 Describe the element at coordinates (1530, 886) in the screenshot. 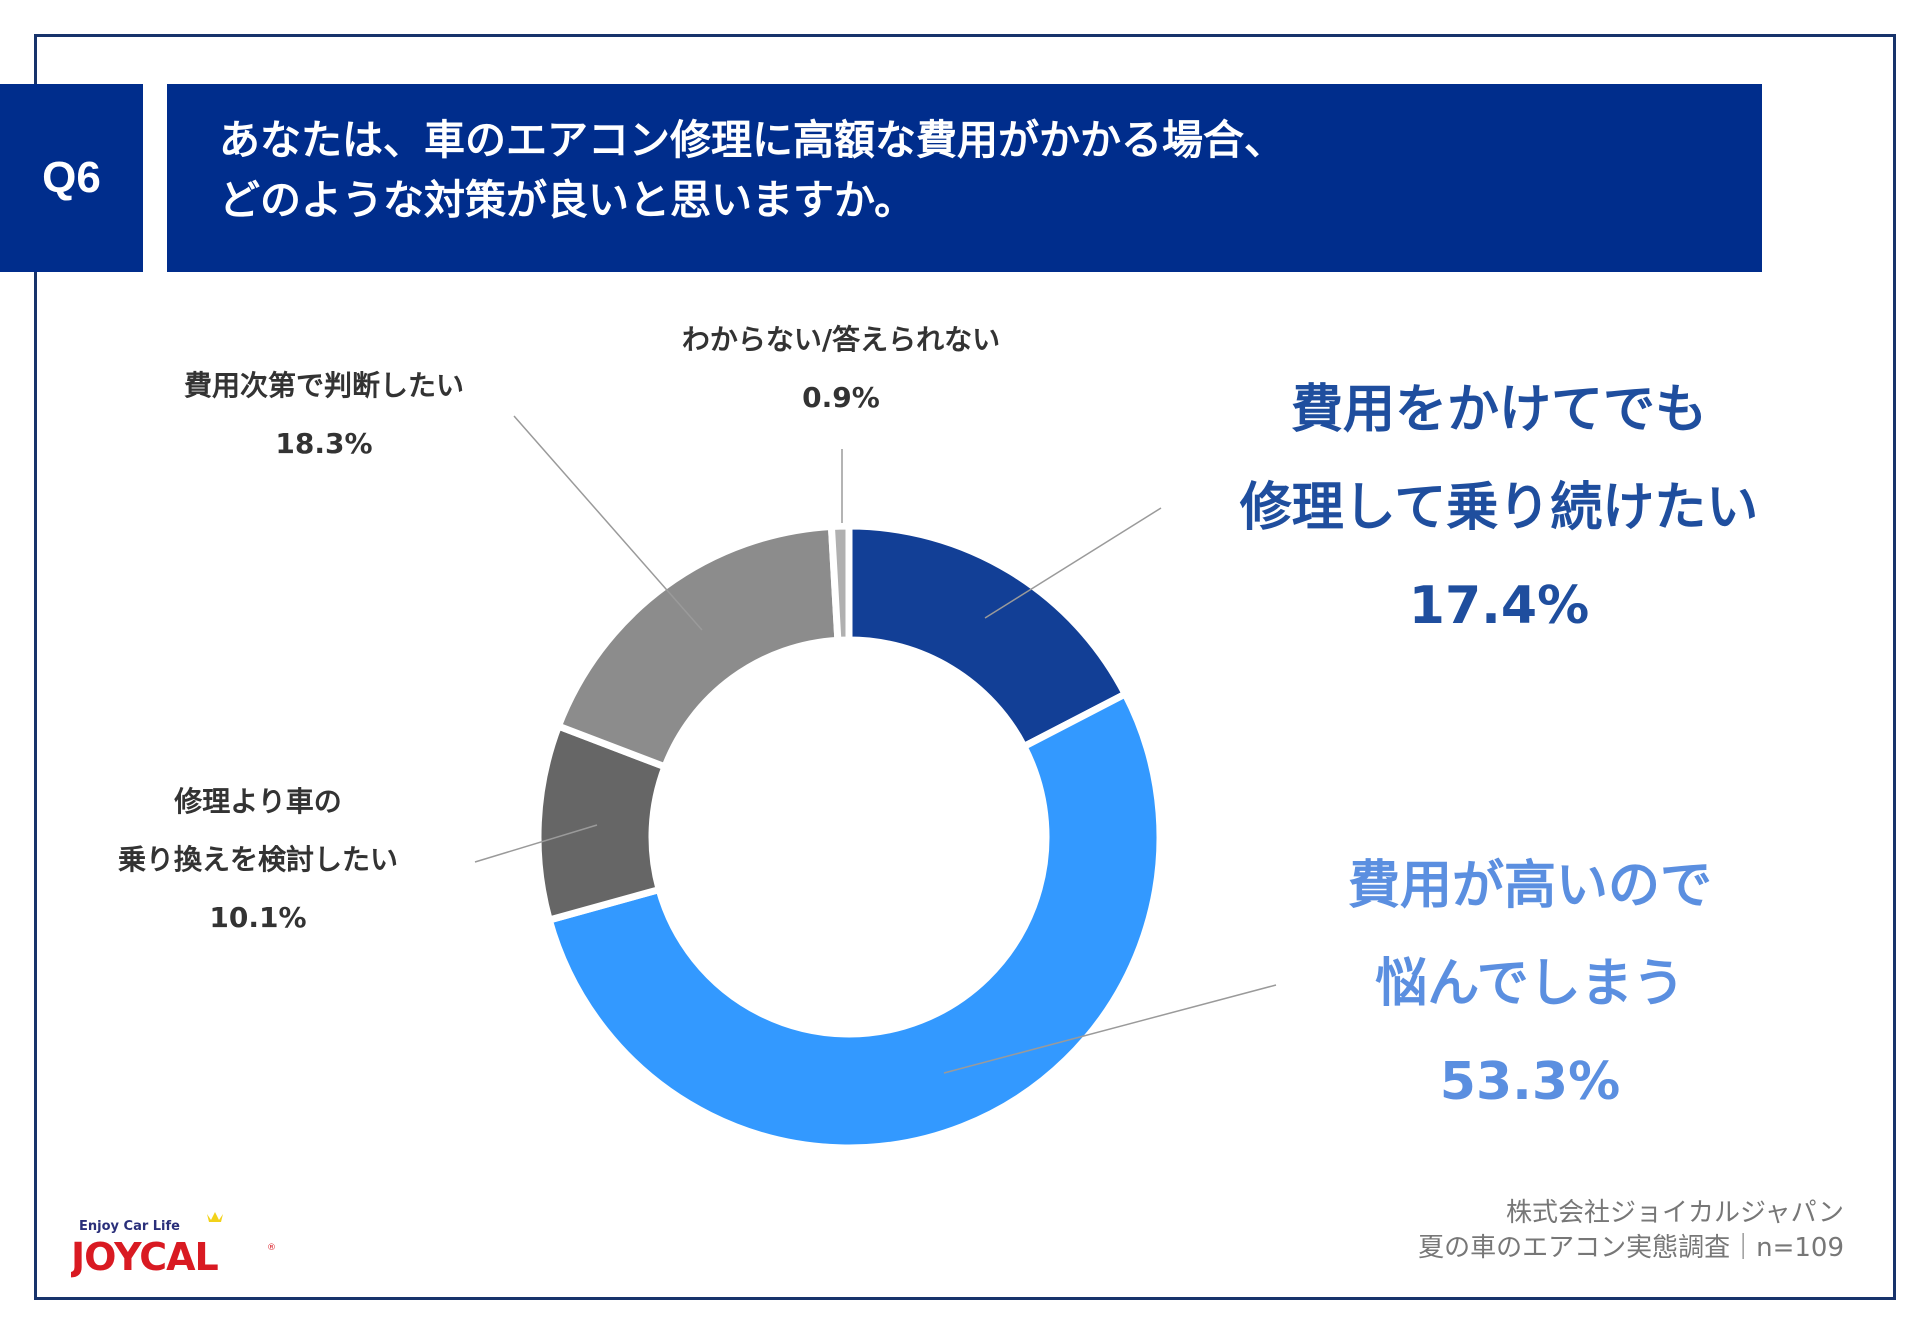

I see `slice-label-line: 費用が高いので` at that location.